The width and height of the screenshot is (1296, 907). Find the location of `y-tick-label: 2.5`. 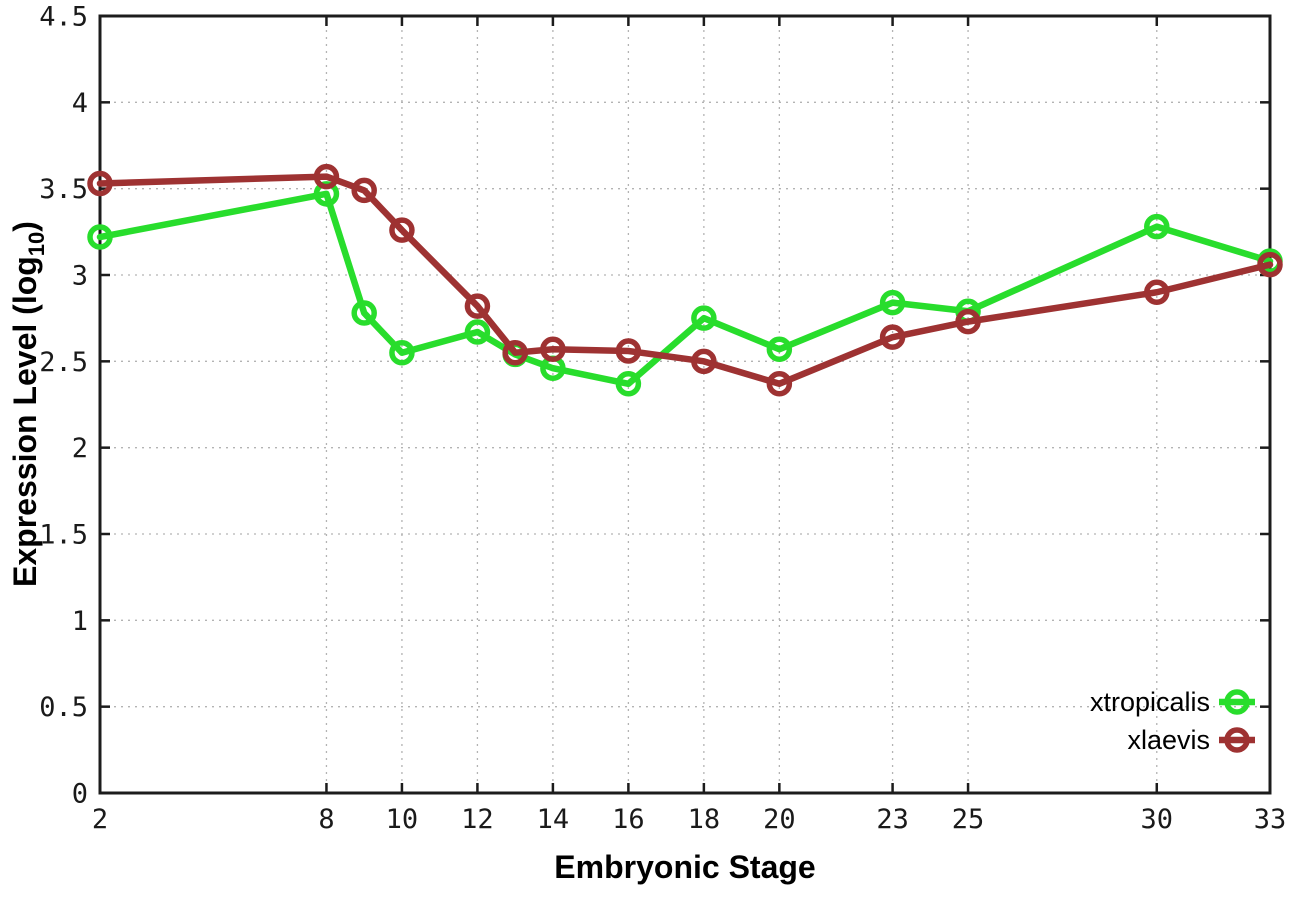

y-tick-label: 2.5 is located at coordinates (63, 362).